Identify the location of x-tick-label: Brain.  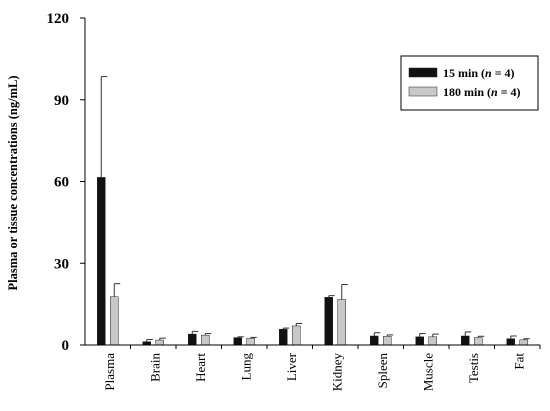
(154, 367).